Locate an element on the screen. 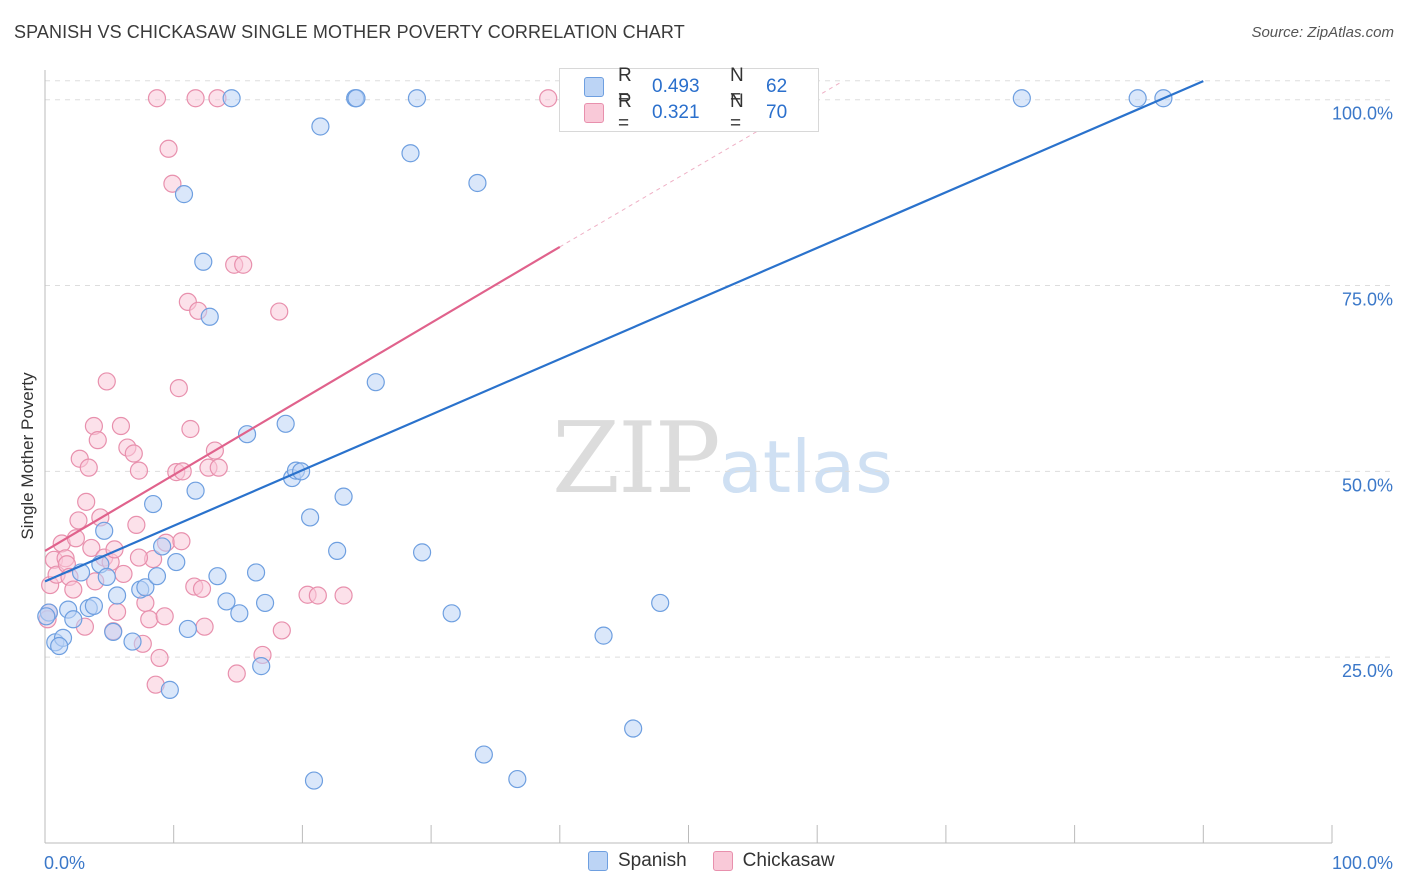 Image resolution: width=1406 pixels, height=892 pixels. series-legend: Spanish Chickasaw is located at coordinates (711, 861).